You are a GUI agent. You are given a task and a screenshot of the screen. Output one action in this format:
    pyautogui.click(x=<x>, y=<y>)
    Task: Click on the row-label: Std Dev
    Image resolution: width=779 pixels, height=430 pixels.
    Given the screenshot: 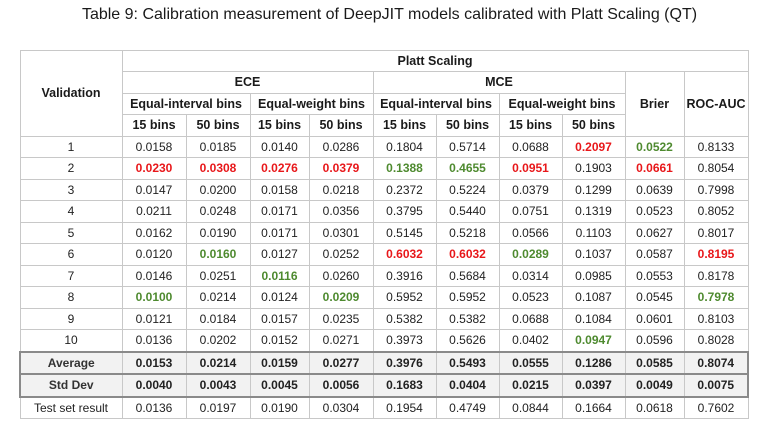 What is the action you would take?
    pyautogui.click(x=71, y=385)
    